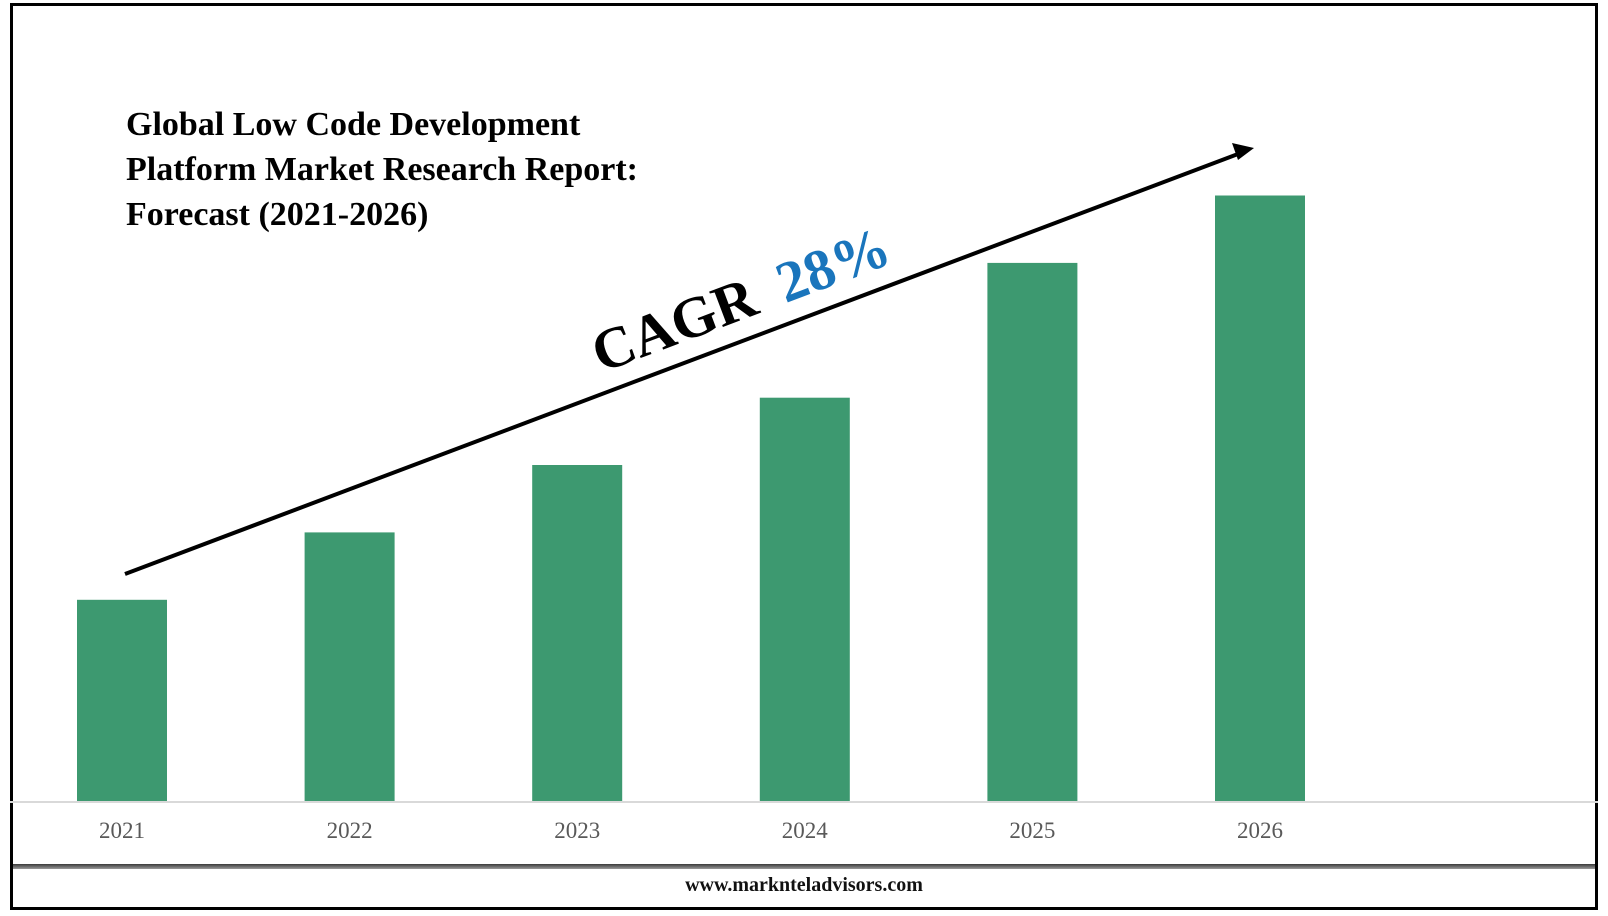 The height and width of the screenshot is (916, 1608). Describe the element at coordinates (691, 830) in the screenshot. I see `x-axis-ticks: 2021 2022 2023 2024 2025 2026` at that location.